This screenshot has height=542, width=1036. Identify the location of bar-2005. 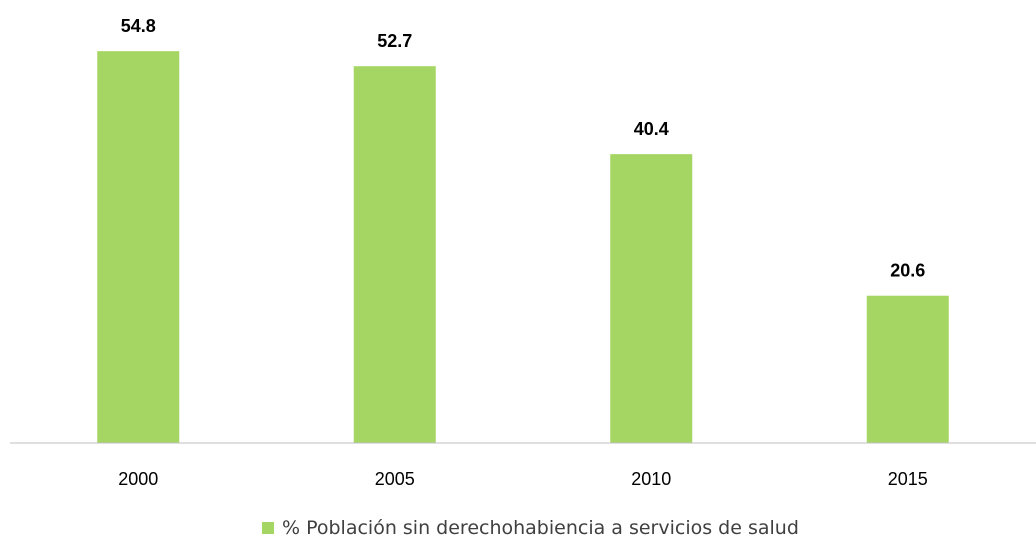
(394, 254).